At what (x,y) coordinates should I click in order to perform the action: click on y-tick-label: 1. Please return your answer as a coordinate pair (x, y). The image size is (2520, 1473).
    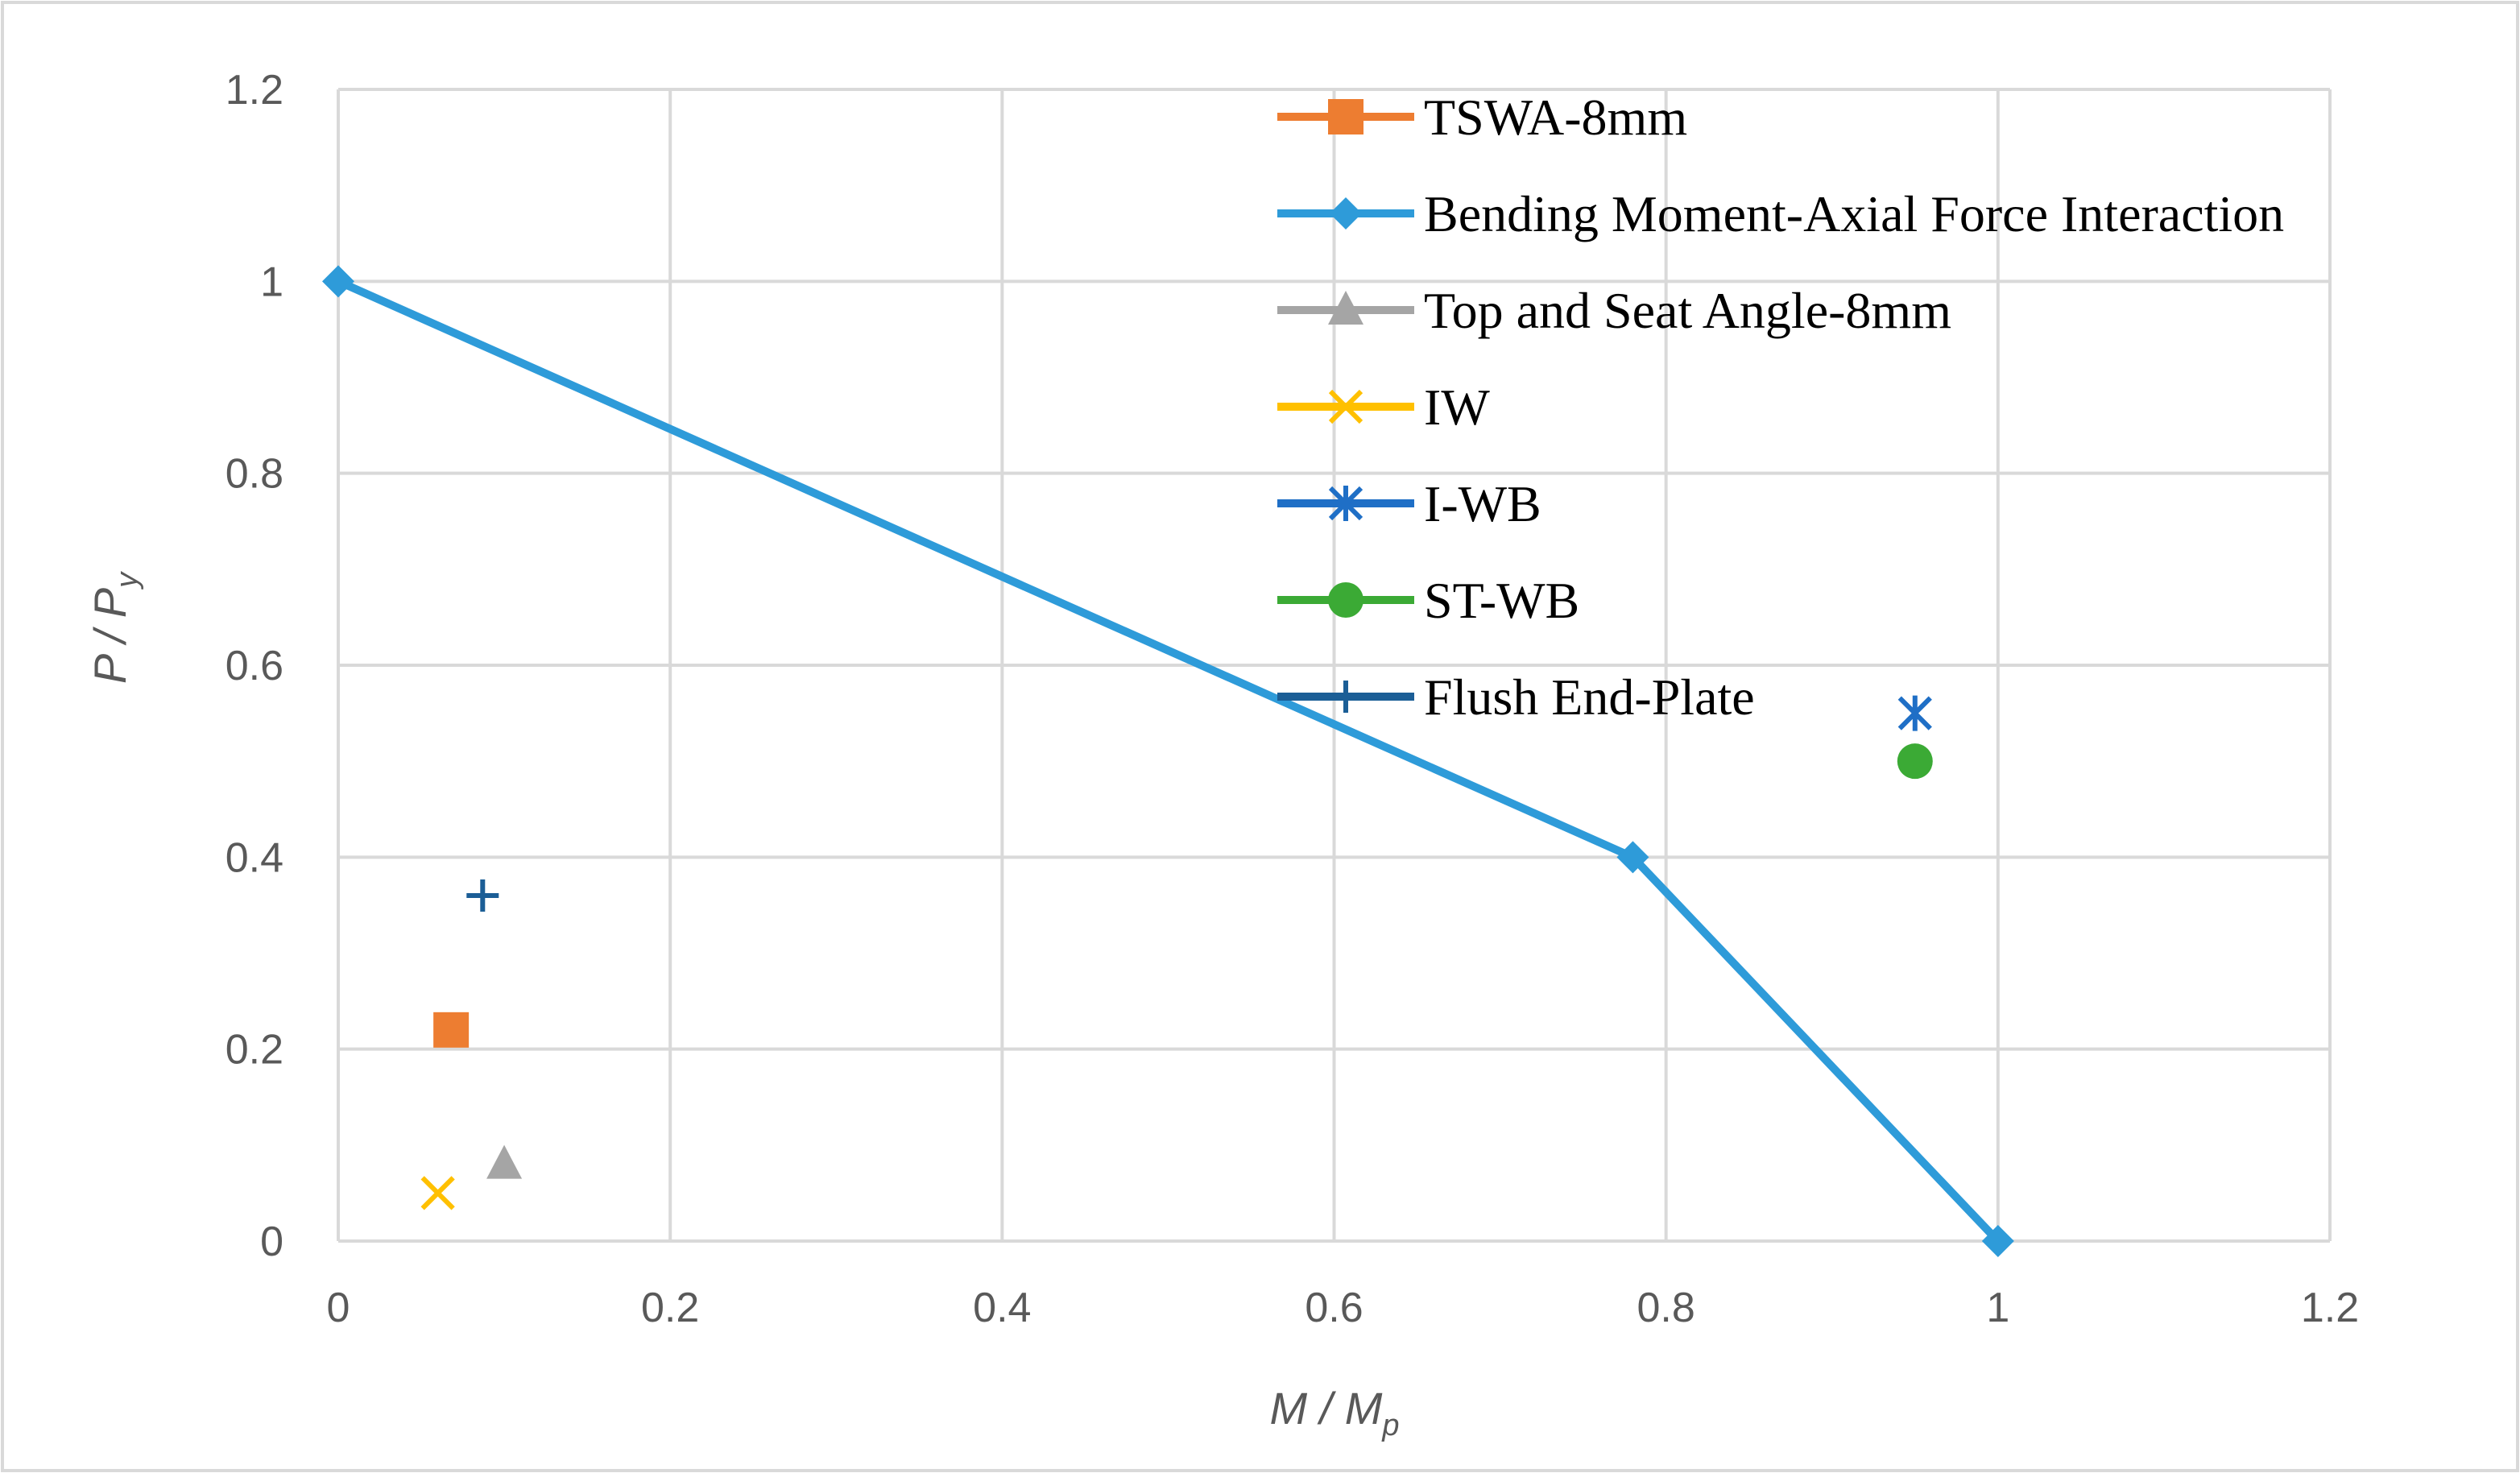
    Looking at the image, I should click on (271, 282).